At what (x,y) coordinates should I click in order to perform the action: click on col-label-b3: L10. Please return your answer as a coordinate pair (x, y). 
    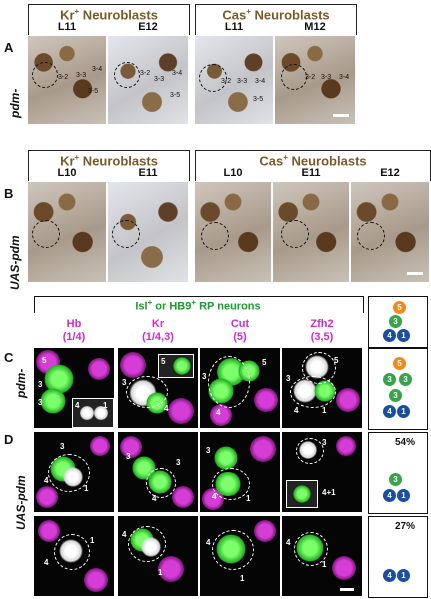
    Looking at the image, I should click on (233, 173).